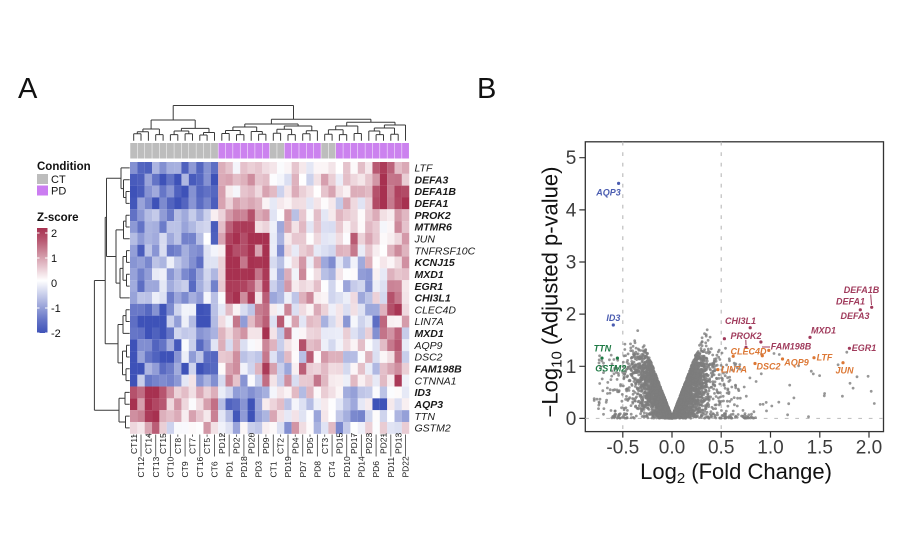 This screenshot has width=900, height=545. Describe the element at coordinates (178, 446) in the screenshot. I see `svg-text: CT8` at that location.